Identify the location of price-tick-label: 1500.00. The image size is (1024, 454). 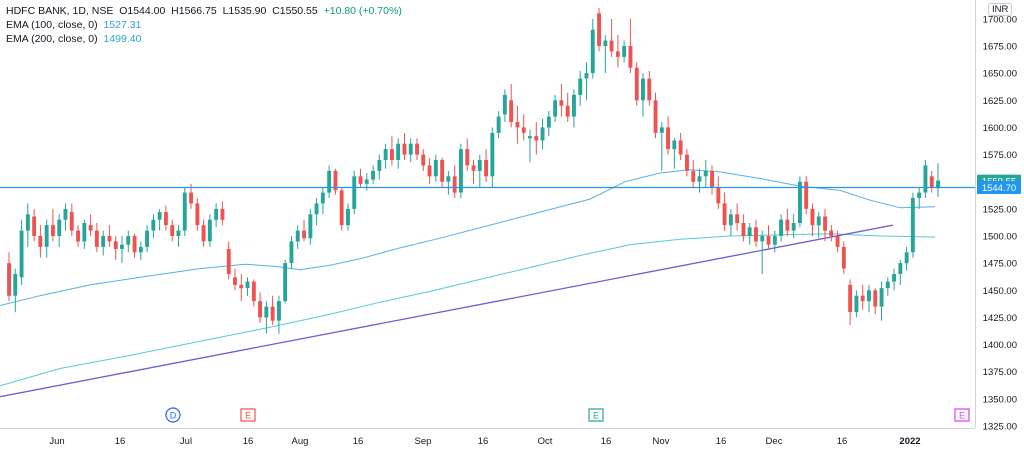
(1000, 237).